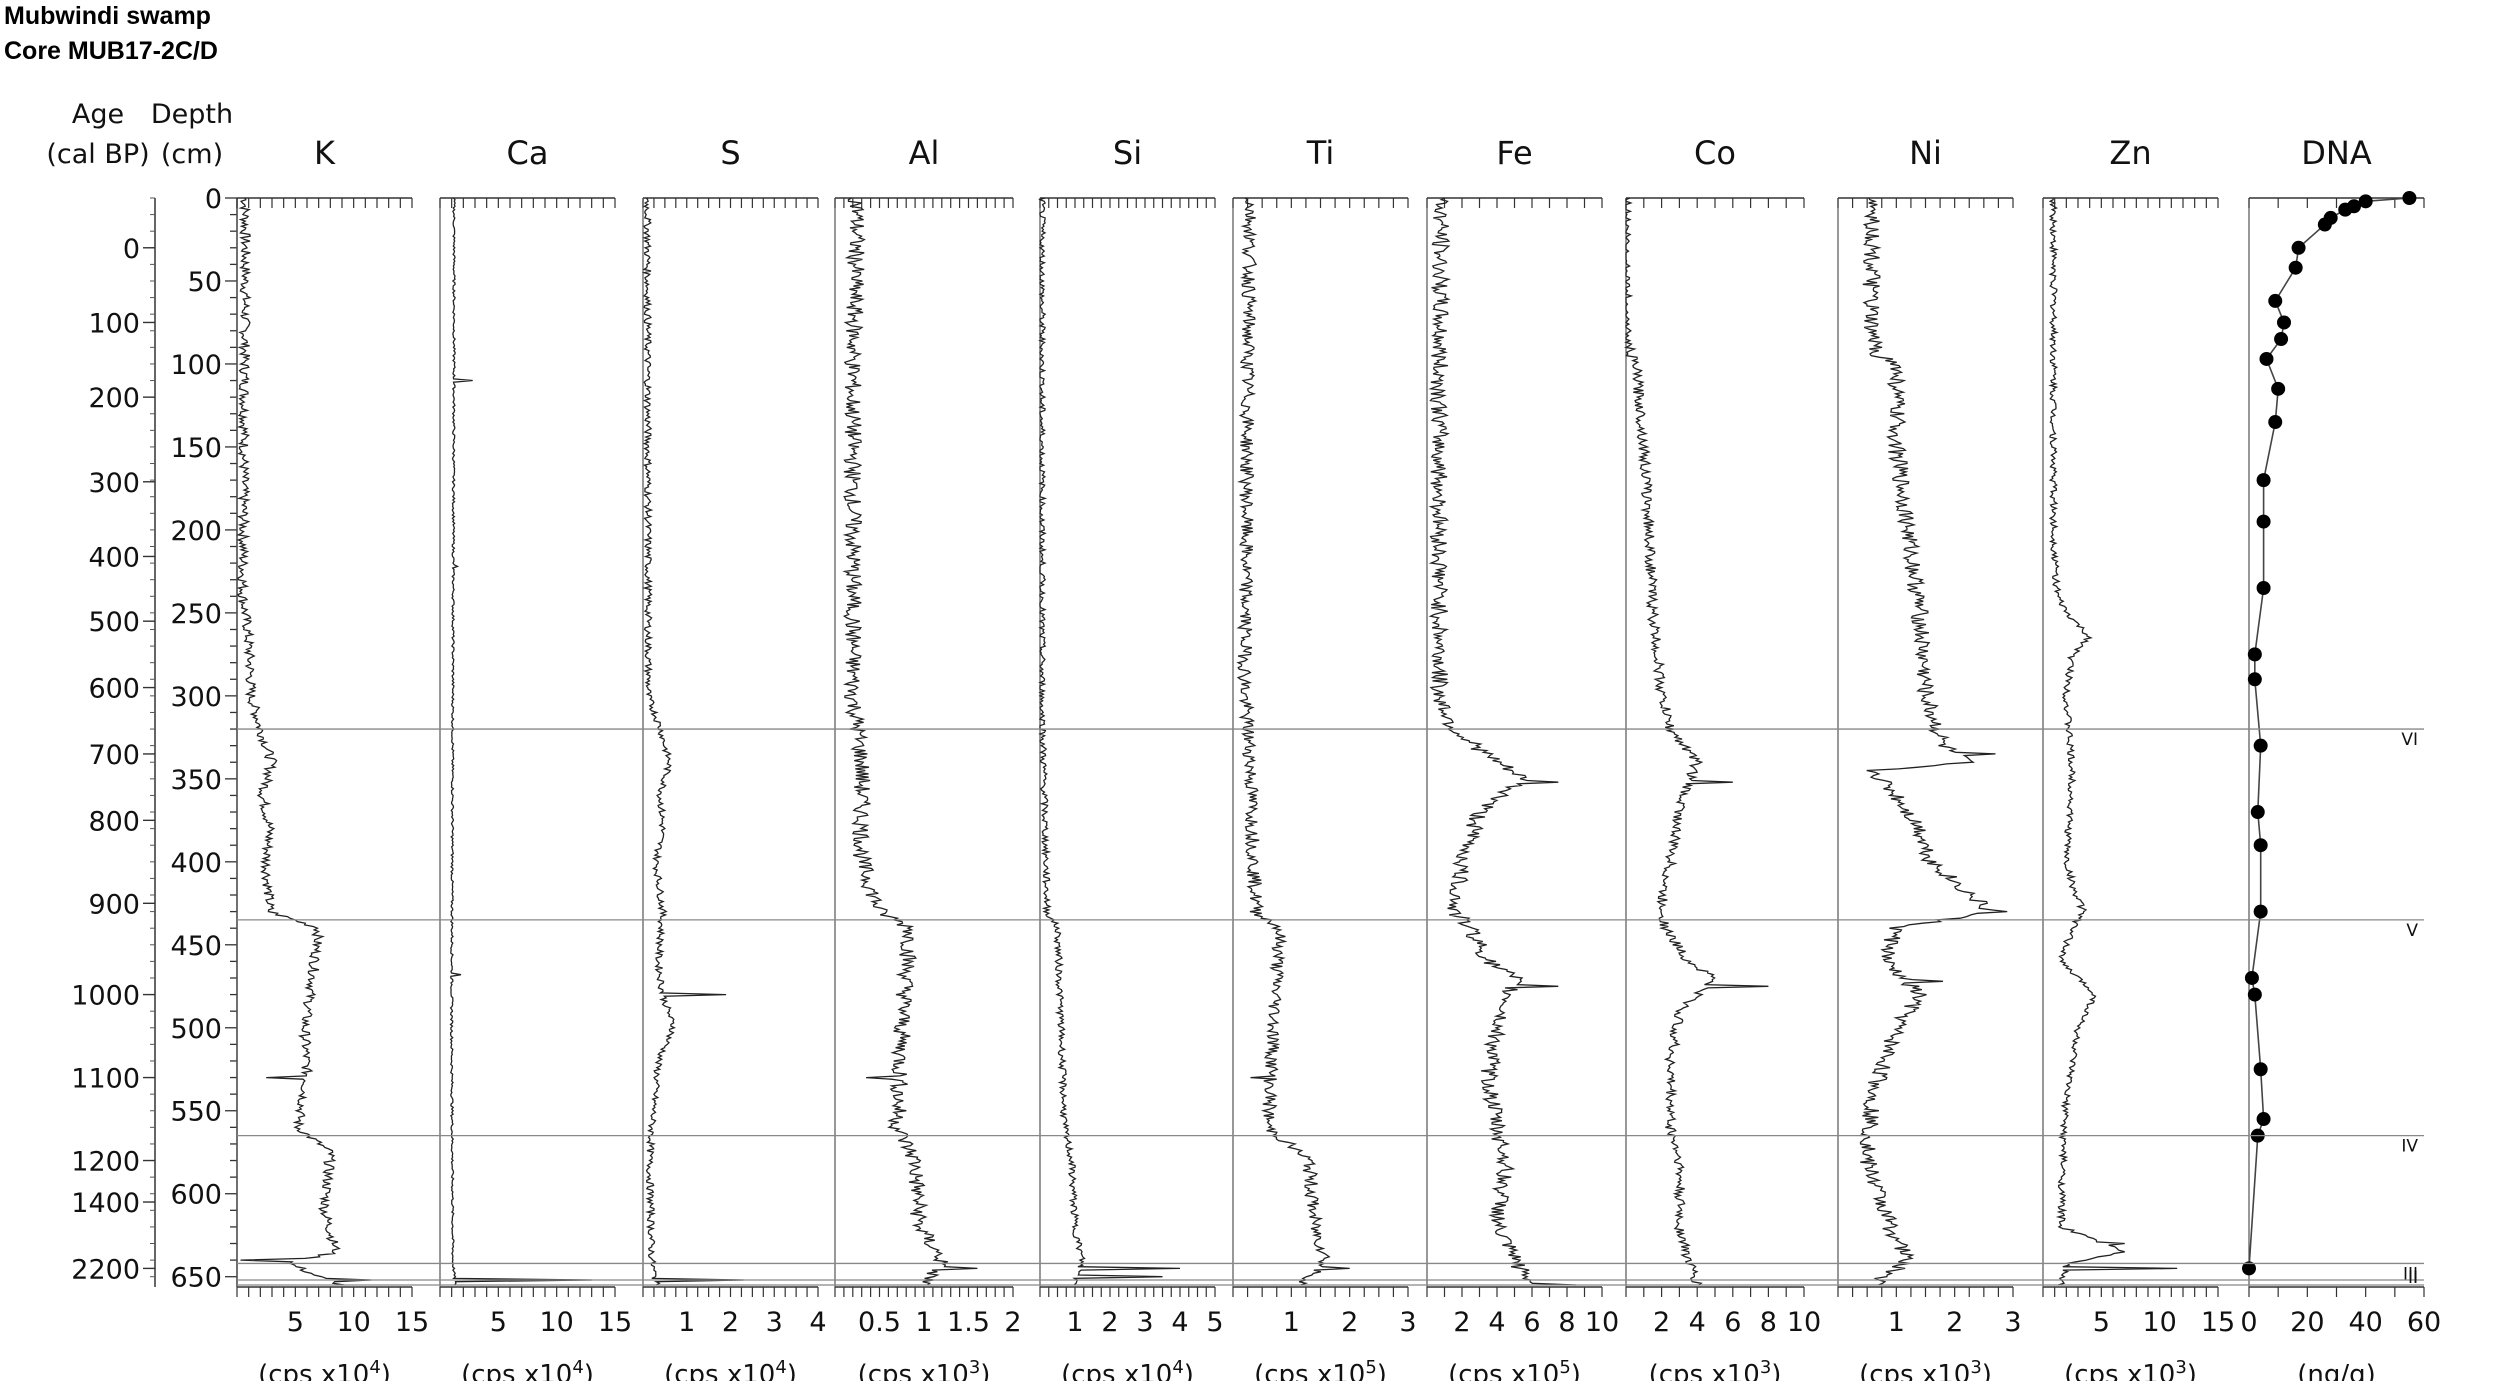  Describe the element at coordinates (196, 697) in the screenshot. I see `depth-tick-label: 300` at that location.